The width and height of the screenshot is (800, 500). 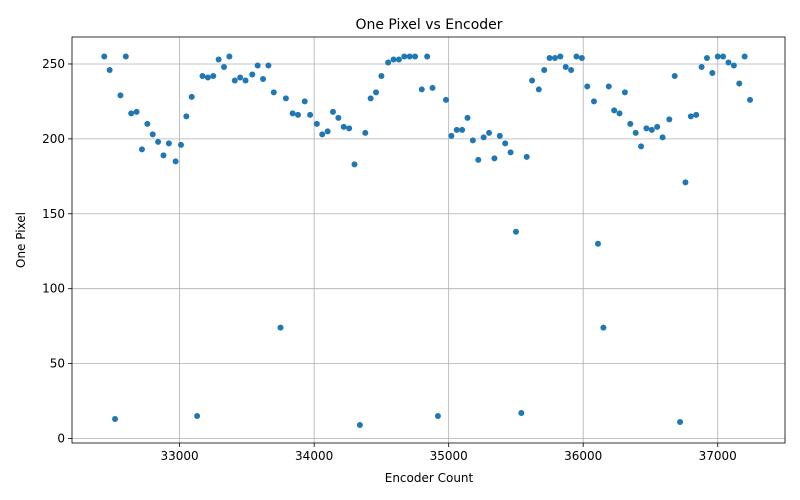 I want to click on y-axis-ticks: 0 50 100 150 200 250, so click(x=57, y=251).